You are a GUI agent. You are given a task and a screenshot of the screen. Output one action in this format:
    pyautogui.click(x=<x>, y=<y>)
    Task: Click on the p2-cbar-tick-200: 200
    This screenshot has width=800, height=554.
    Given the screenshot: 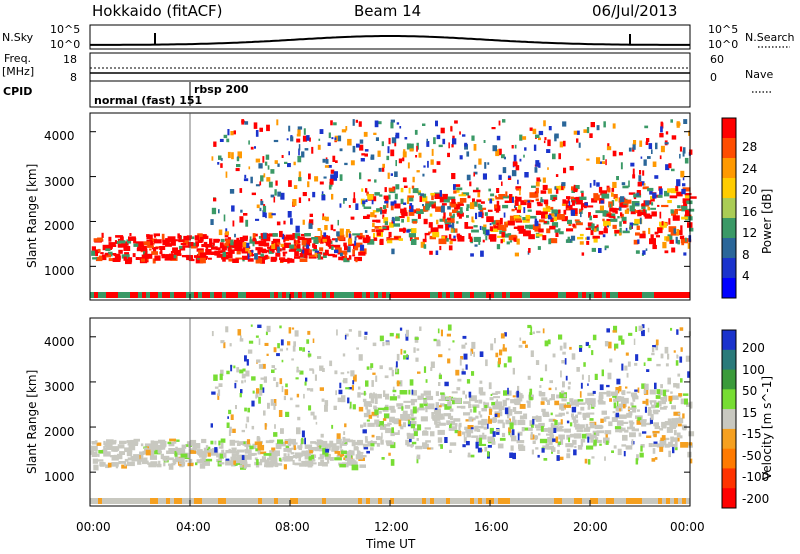 What is the action you would take?
    pyautogui.click(x=753, y=348)
    